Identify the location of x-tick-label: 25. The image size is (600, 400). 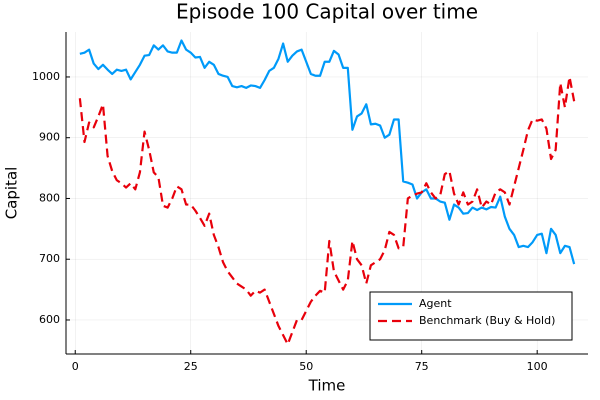
(191, 366).